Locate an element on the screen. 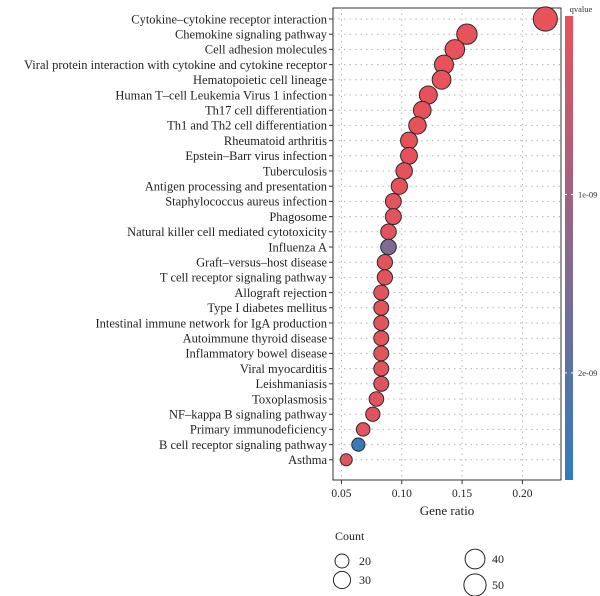 The image size is (600, 596). y-category-label: B cell receptor signaling pathway is located at coordinates (243, 445).